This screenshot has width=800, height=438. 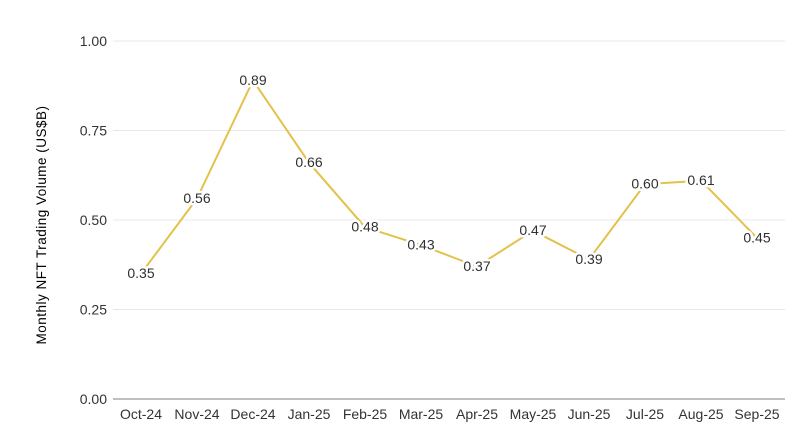 I want to click on data-label: 0.37, so click(x=476, y=266).